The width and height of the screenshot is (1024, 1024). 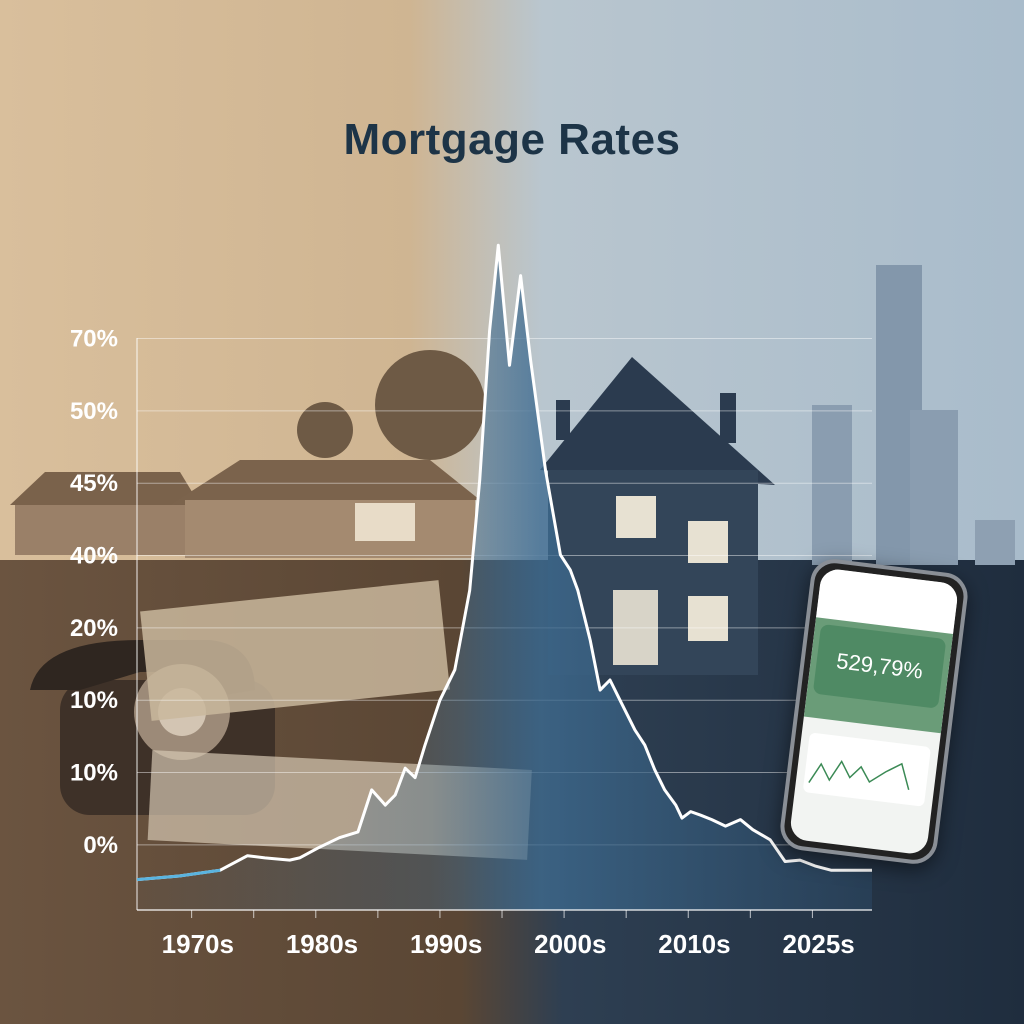 I want to click on x-tick-label: 1990s, so click(x=446, y=944).